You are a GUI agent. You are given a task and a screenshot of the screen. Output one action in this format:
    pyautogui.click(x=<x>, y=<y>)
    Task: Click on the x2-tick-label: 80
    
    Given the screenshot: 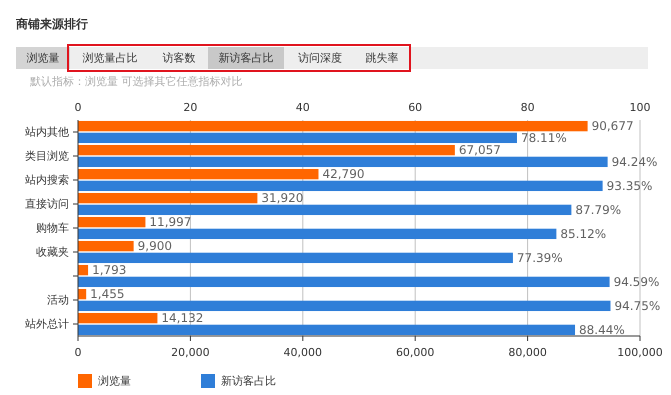 What is the action you would take?
    pyautogui.click(x=527, y=107)
    